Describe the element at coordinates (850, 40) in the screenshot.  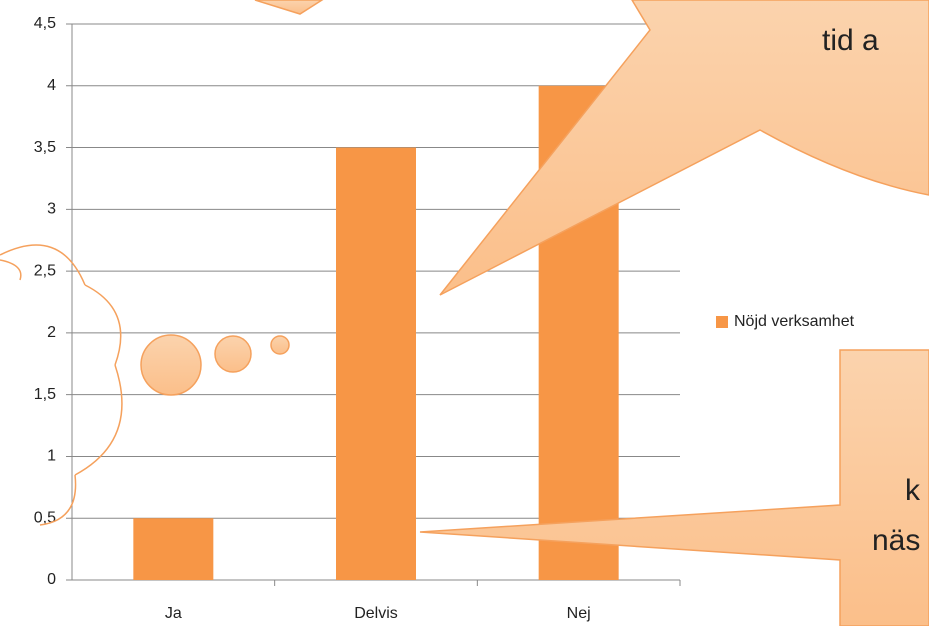
I see `annotation: tid a` at that location.